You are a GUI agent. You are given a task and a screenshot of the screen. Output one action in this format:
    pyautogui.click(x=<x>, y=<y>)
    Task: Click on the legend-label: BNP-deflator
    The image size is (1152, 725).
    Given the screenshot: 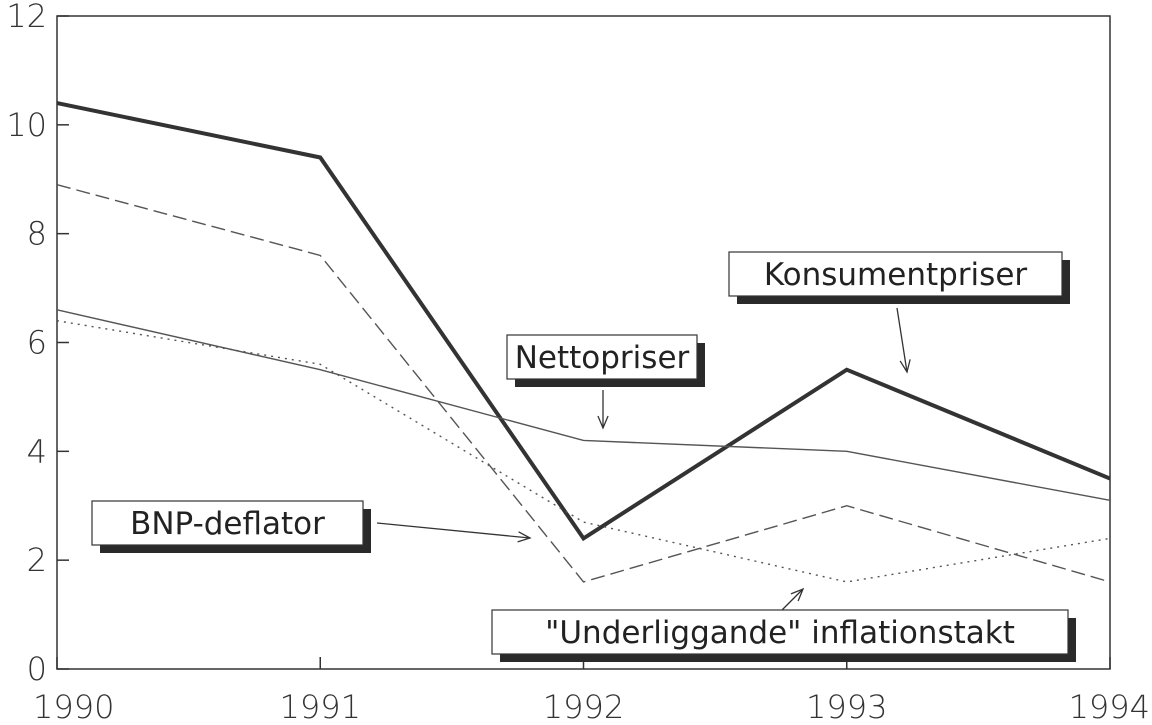 What is the action you would take?
    pyautogui.click(x=227, y=524)
    